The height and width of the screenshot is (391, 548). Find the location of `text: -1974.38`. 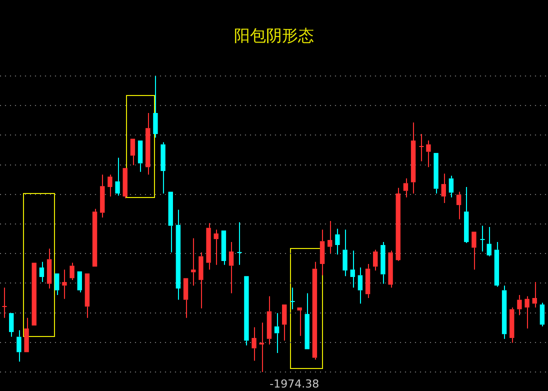

text: -1974.38 is located at coordinates (295, 383).